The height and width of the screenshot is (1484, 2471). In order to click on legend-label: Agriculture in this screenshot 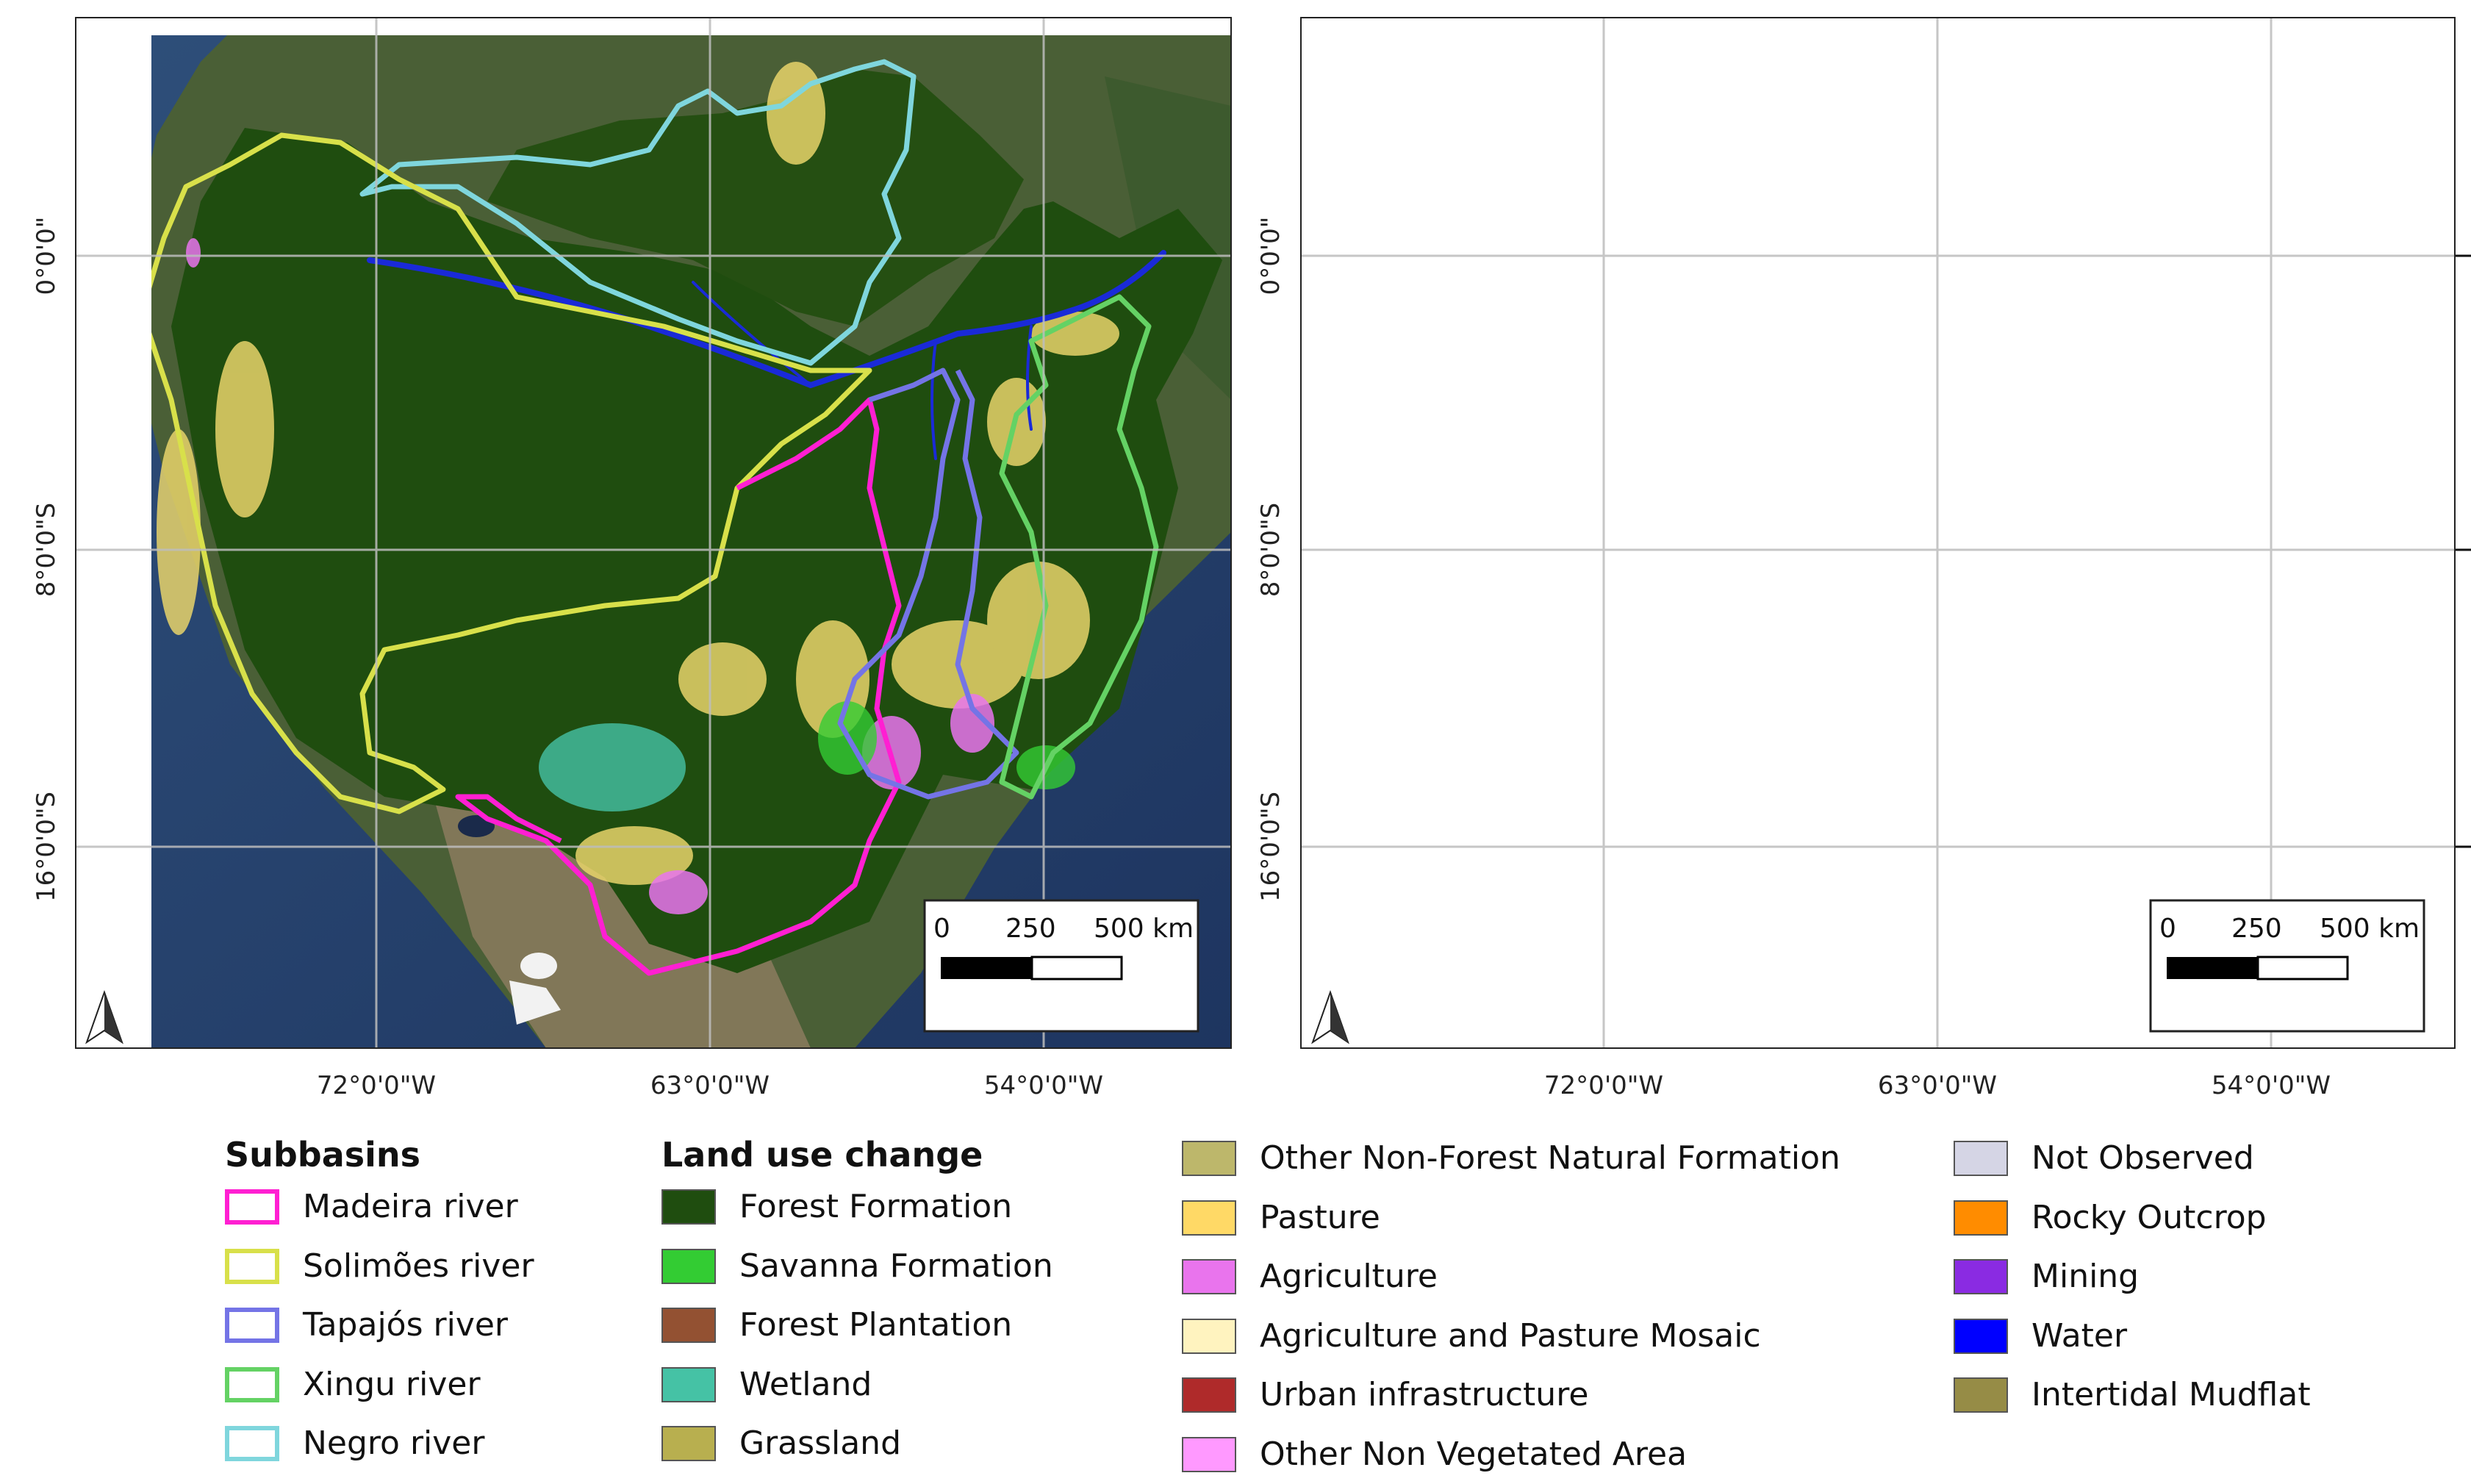, I will do `click(1349, 1277)`.